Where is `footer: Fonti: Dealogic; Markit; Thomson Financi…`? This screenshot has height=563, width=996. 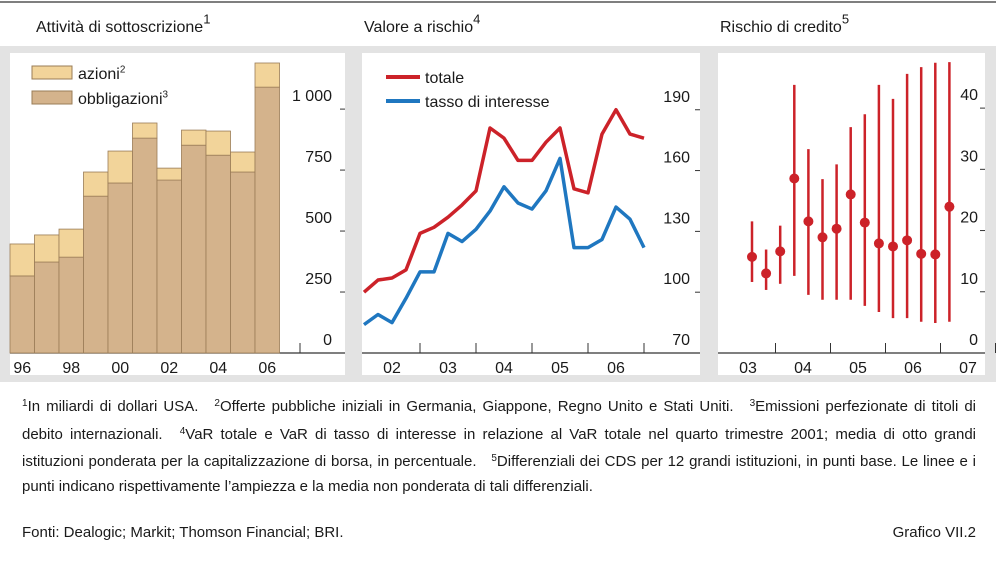
footer: Fonti: Dealogic; Markit; Thomson Financi… is located at coordinates (499, 532).